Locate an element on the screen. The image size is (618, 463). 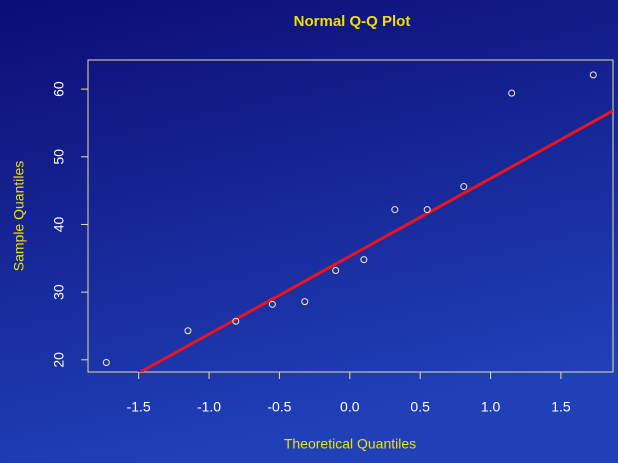
x-tick-label: 1.0 is located at coordinates (491, 407).